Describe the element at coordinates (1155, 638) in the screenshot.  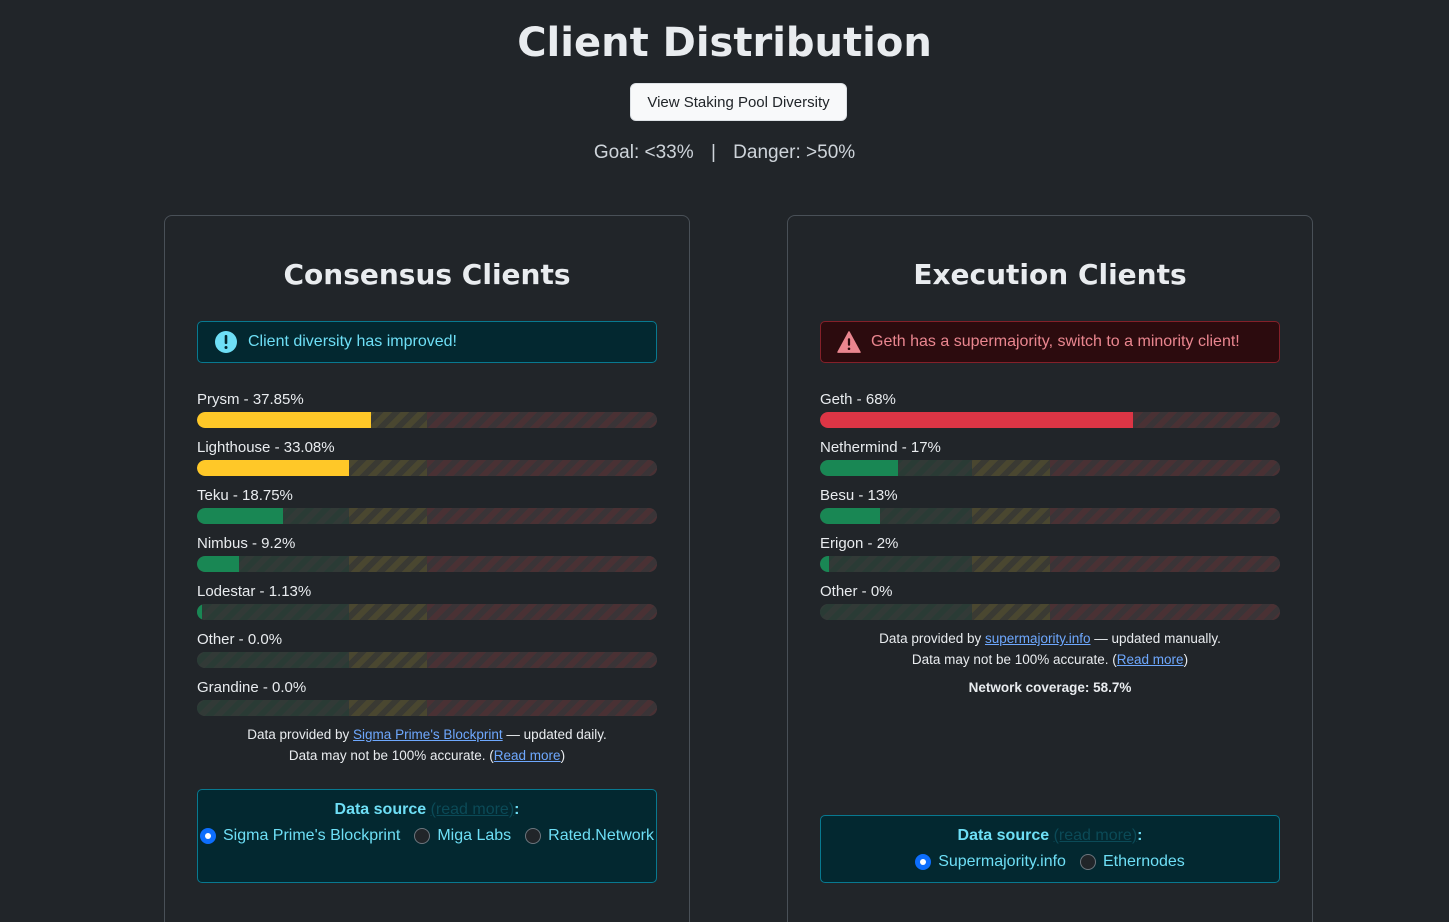
I see `note-suffix: — updated manually.` at that location.